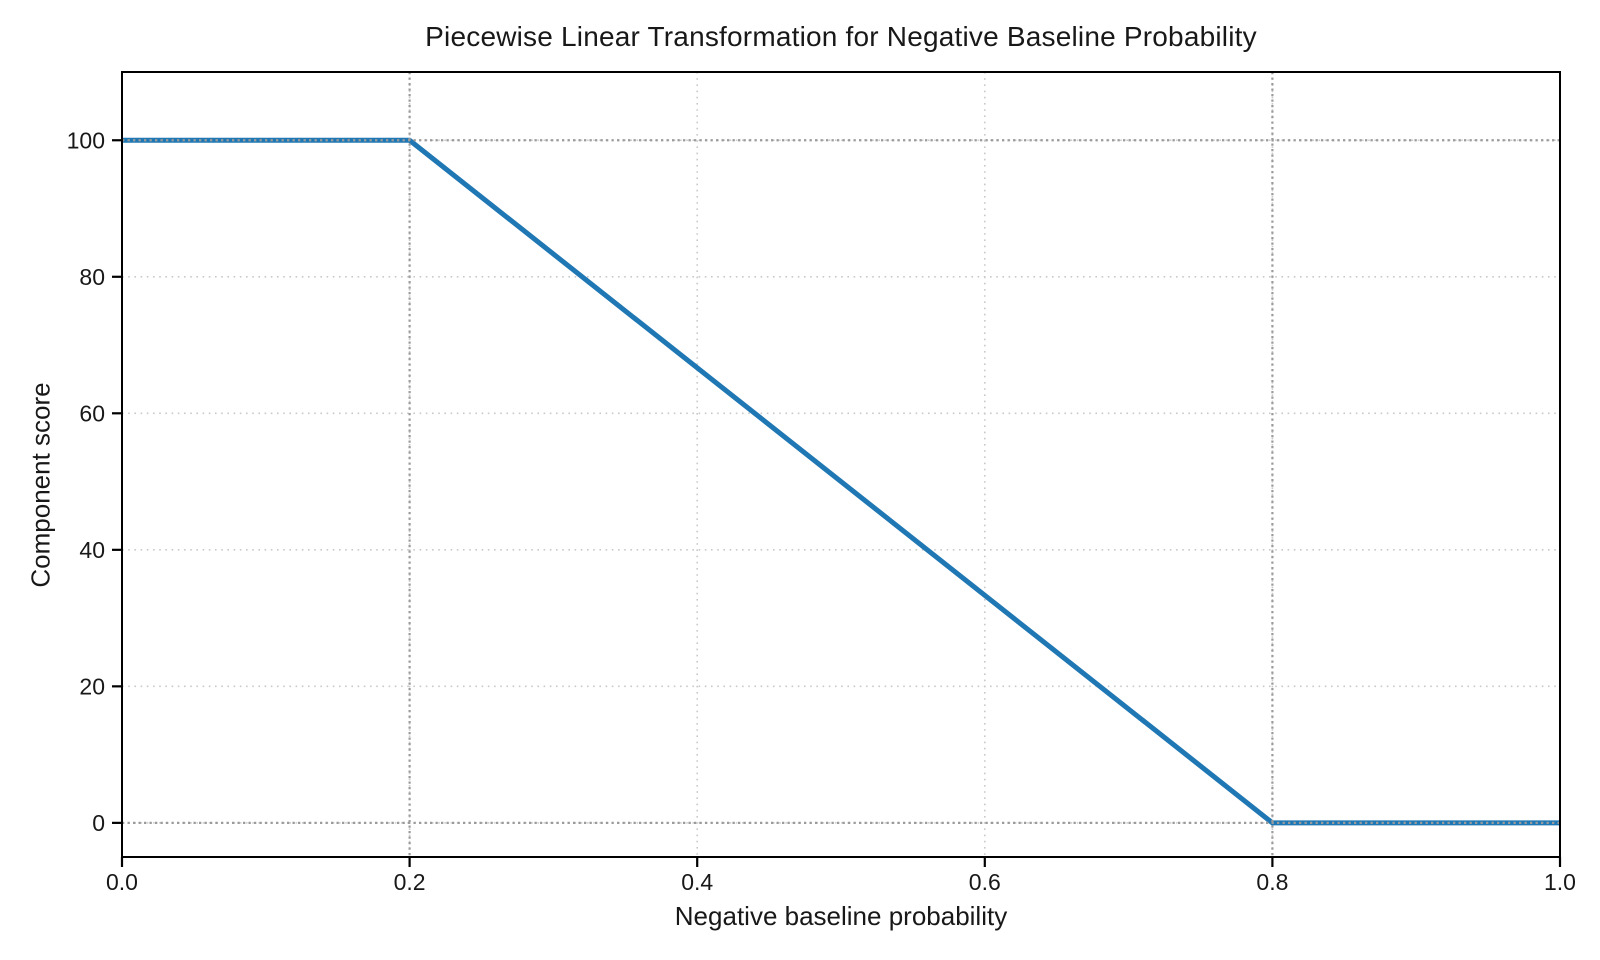  What do you see at coordinates (98, 823) in the screenshot?
I see `y-tick-label: 0` at bounding box center [98, 823].